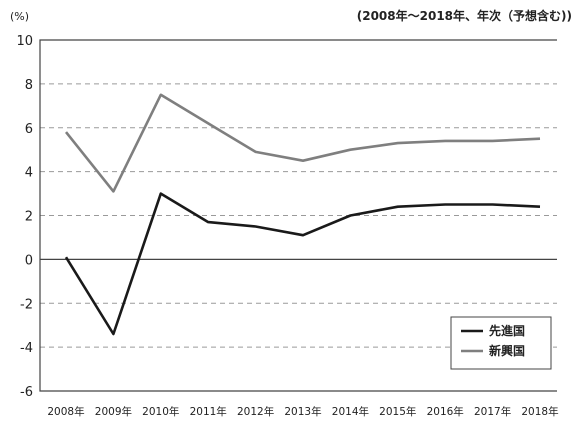 The width and height of the screenshot is (578, 427). I want to click on x-tick-label: 2018年, so click(539, 411).